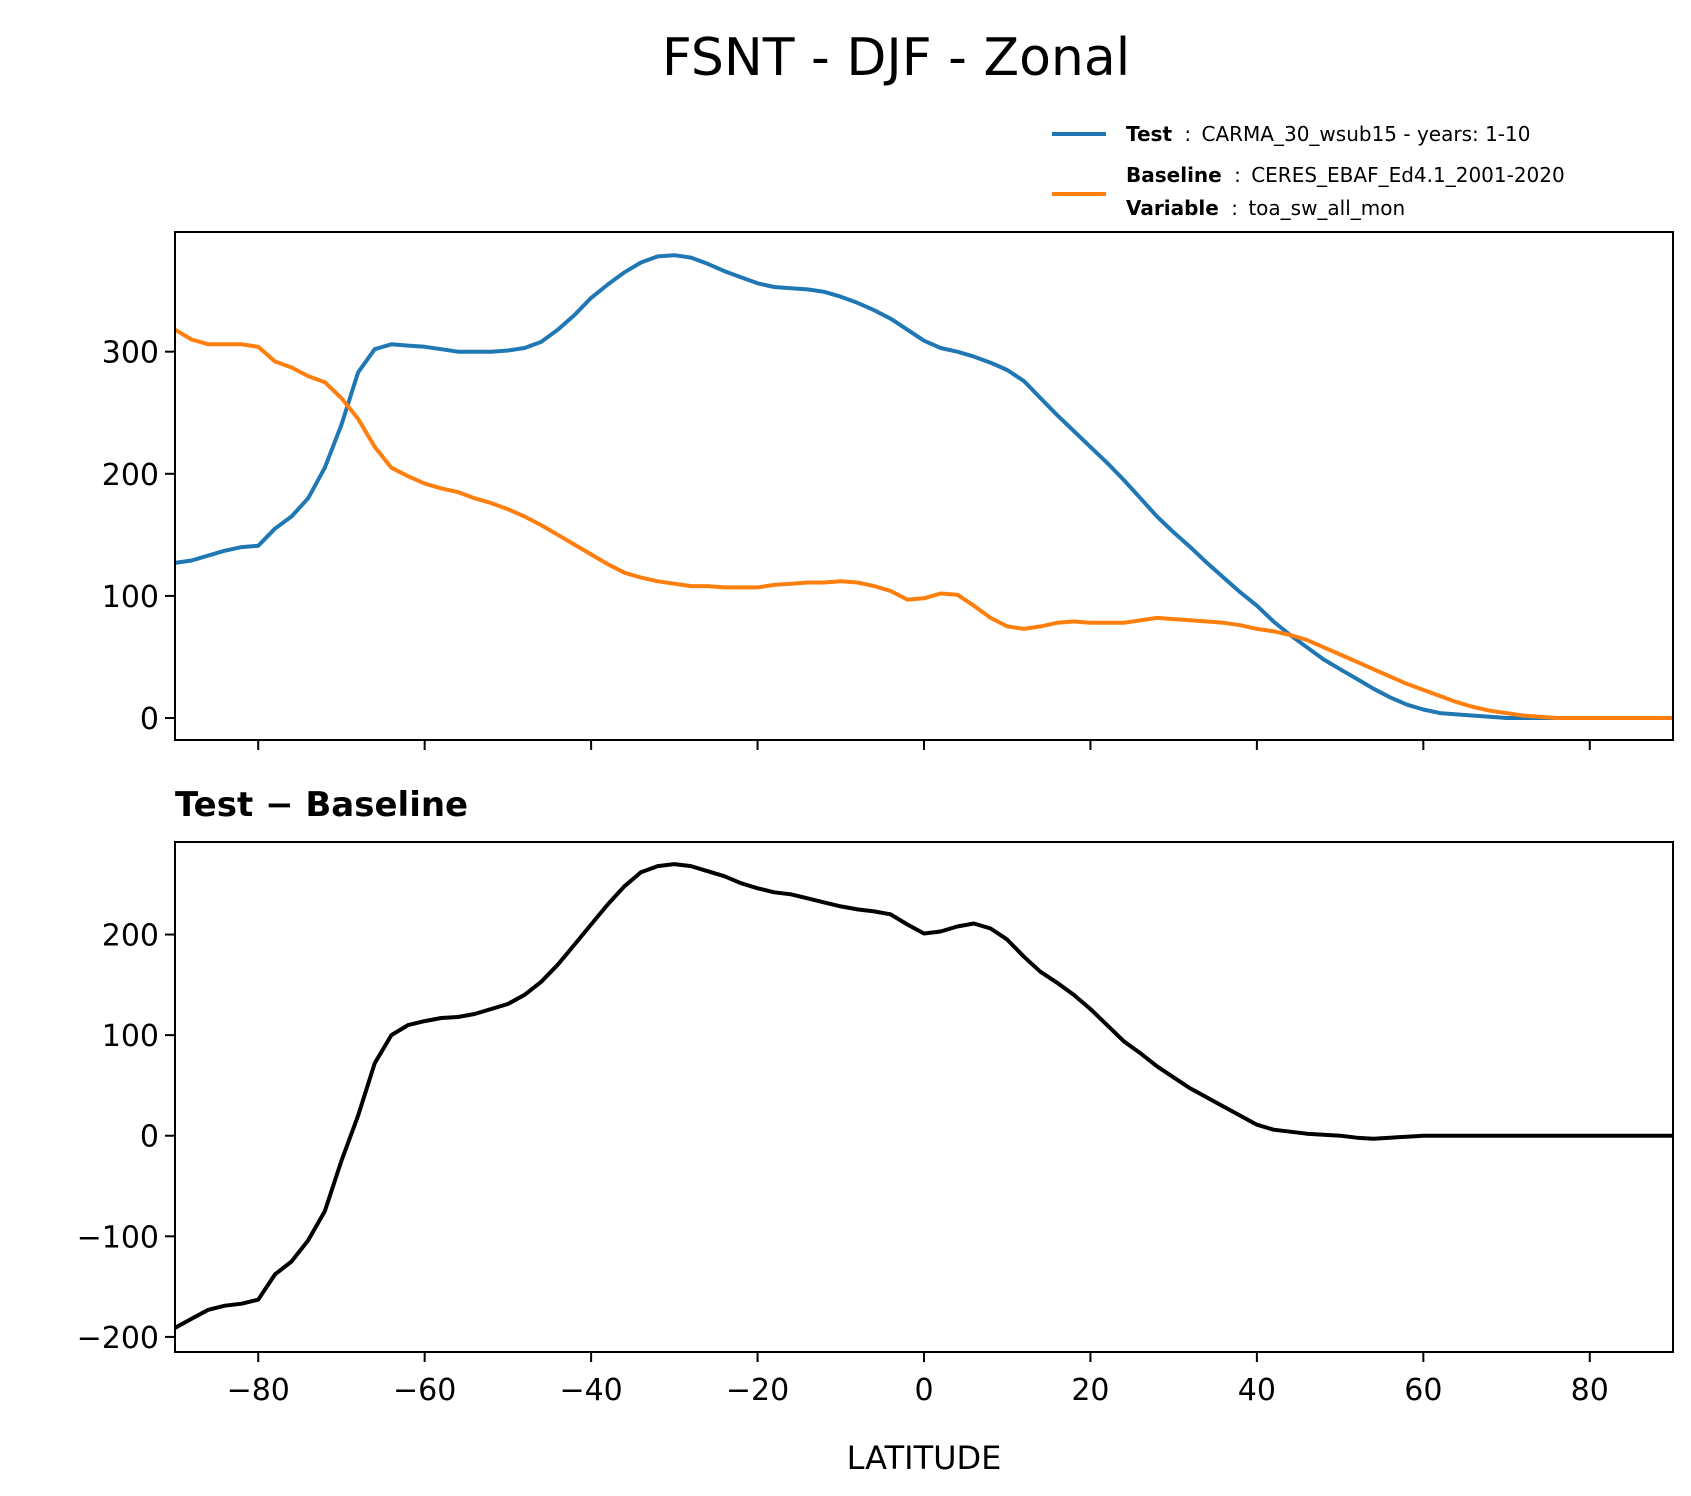 The height and width of the screenshot is (1496, 1691). I want to click on y-tick-label: −200, so click(118, 1338).